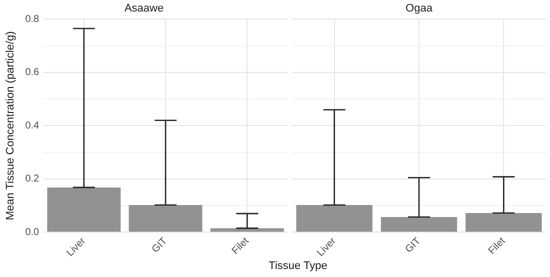 The height and width of the screenshot is (277, 550). What do you see at coordinates (32, 179) in the screenshot?
I see `y-tick-label: 0.2` at bounding box center [32, 179].